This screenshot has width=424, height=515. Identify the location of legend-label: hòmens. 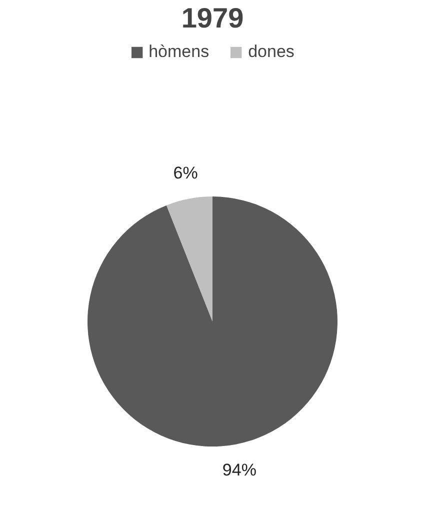
(179, 52).